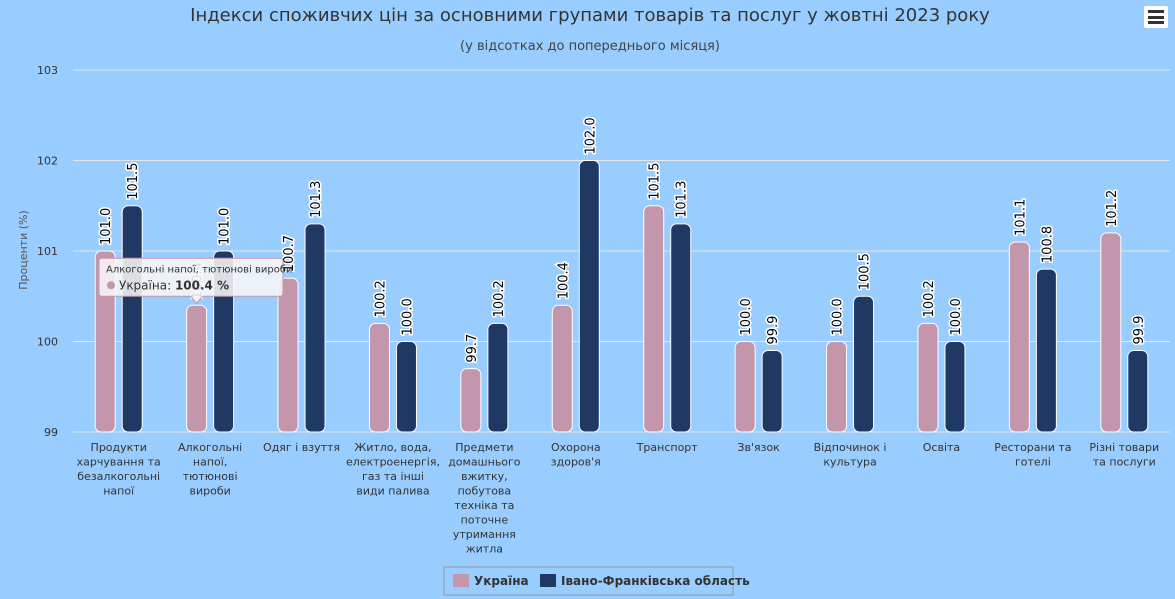 The image size is (1175, 599). I want to click on tooltip-series-dot, so click(111, 285).